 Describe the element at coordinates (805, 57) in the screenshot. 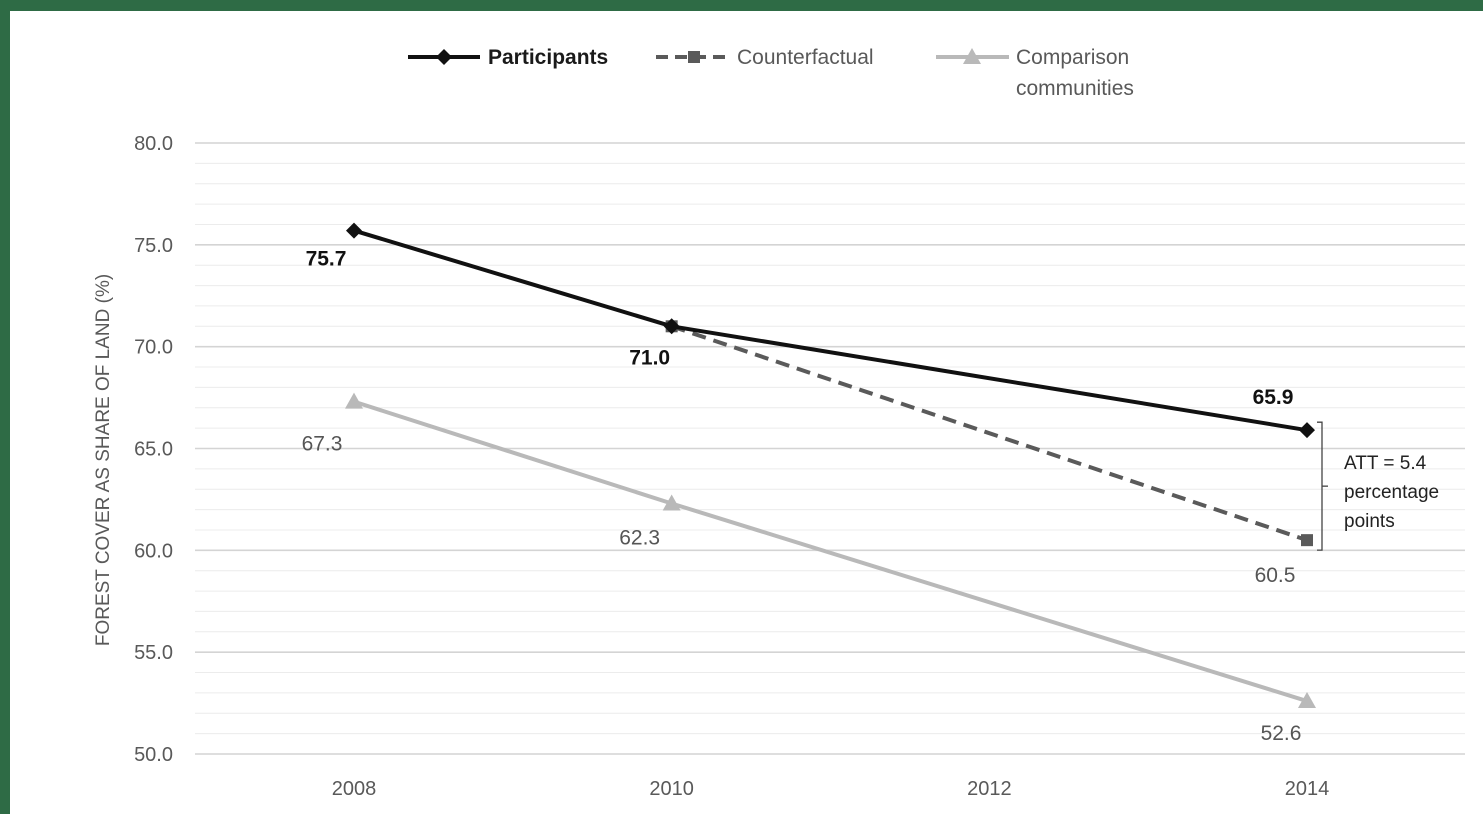

I see `legend-label: Counterfactual` at that location.